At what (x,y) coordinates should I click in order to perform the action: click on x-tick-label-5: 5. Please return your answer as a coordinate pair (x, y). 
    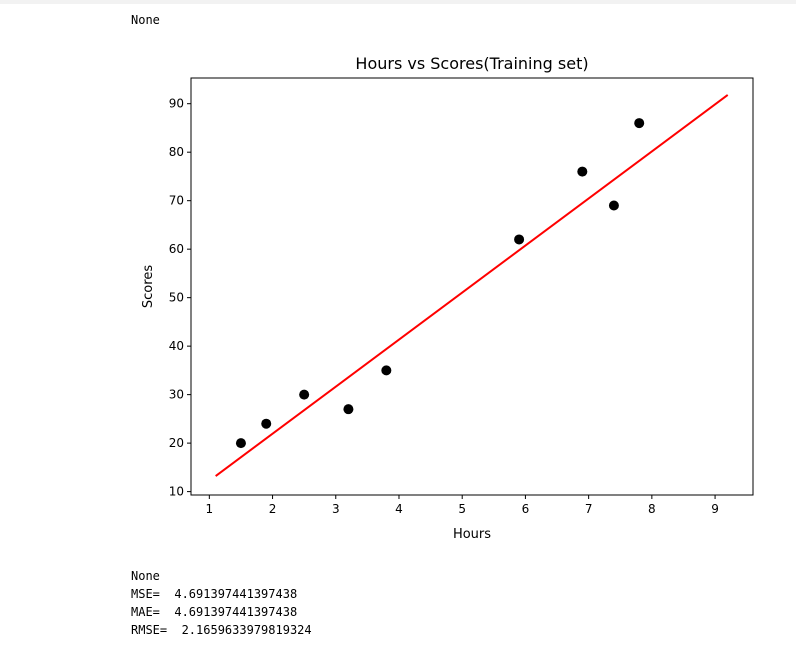
    Looking at the image, I should click on (462, 509).